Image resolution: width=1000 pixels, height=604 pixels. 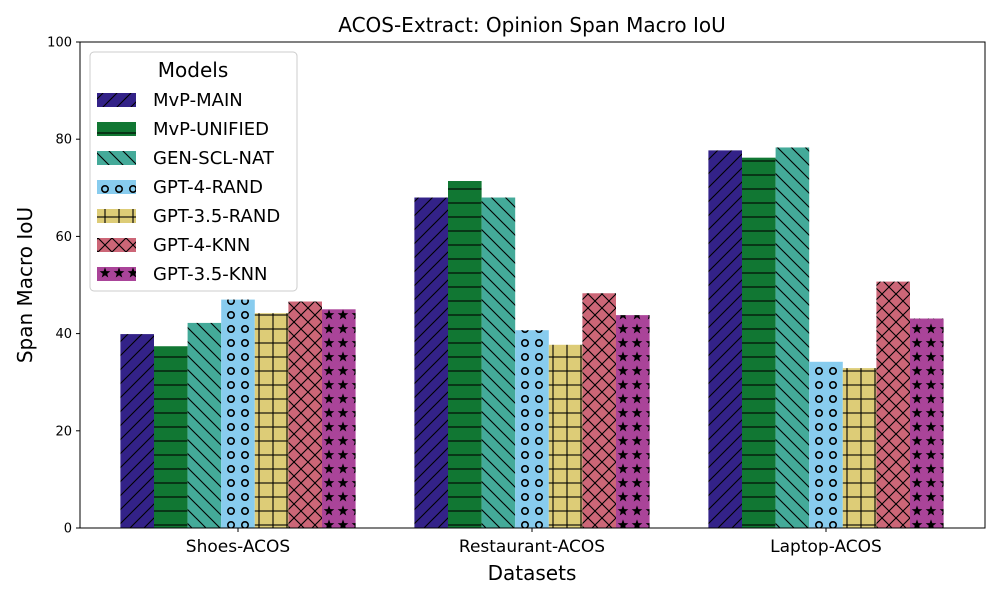 What do you see at coordinates (238, 413) in the screenshot?
I see `bar-gpt-4-rand-shoes-acos` at bounding box center [238, 413].